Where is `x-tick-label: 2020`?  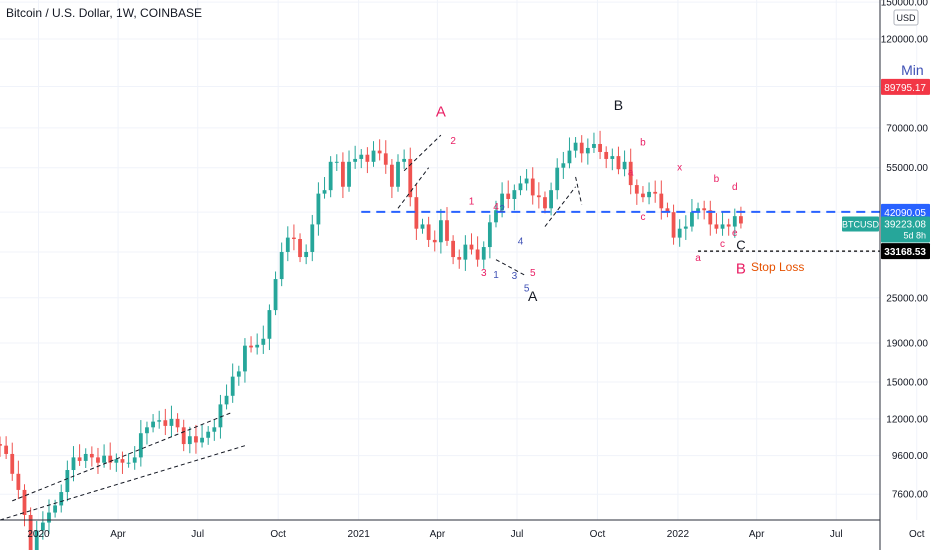
x-tick-label: 2020 is located at coordinates (38, 534).